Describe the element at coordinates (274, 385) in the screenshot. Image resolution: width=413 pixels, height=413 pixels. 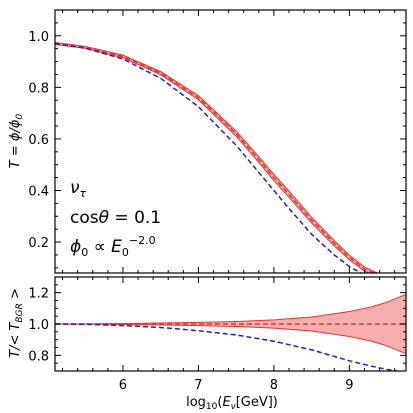
I see `x-tick-label: 8` at that location.